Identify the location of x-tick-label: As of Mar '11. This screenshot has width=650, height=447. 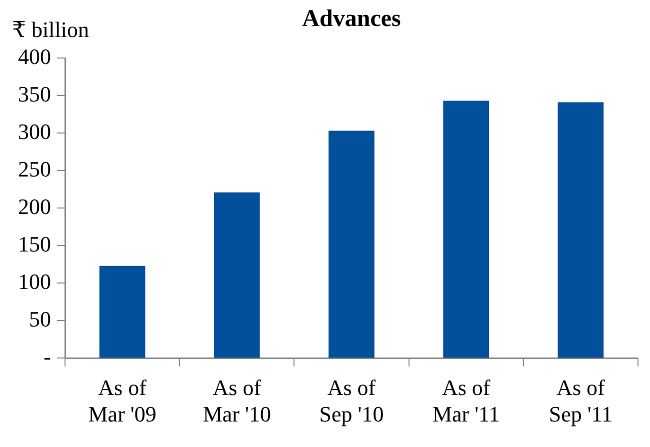
(466, 401).